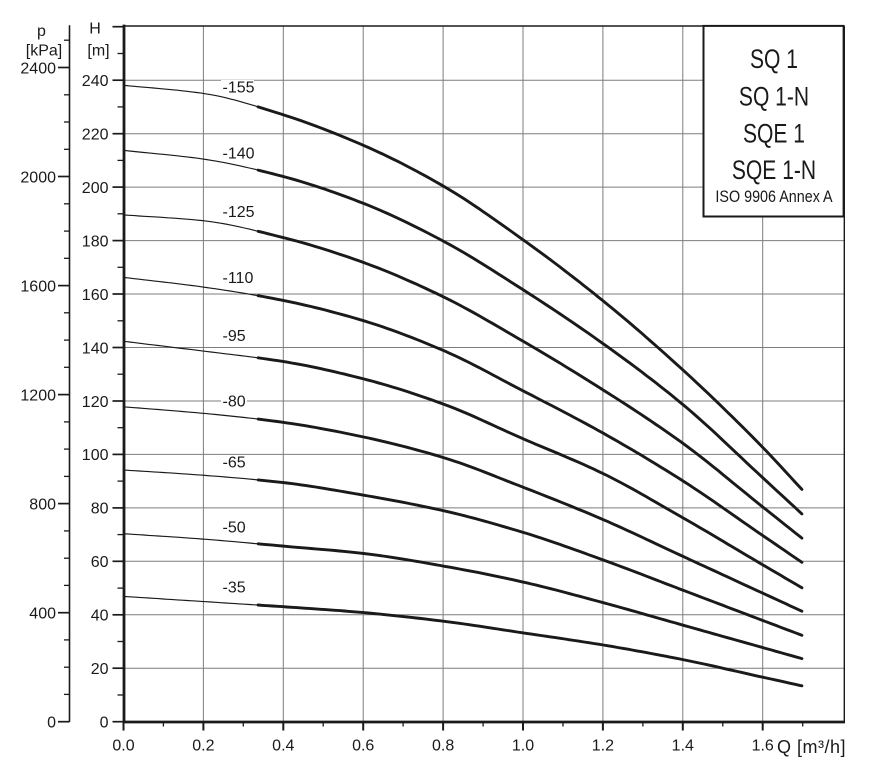 Image resolution: width=892 pixels, height=767 pixels. I want to click on svg-text: H, so click(95, 28).